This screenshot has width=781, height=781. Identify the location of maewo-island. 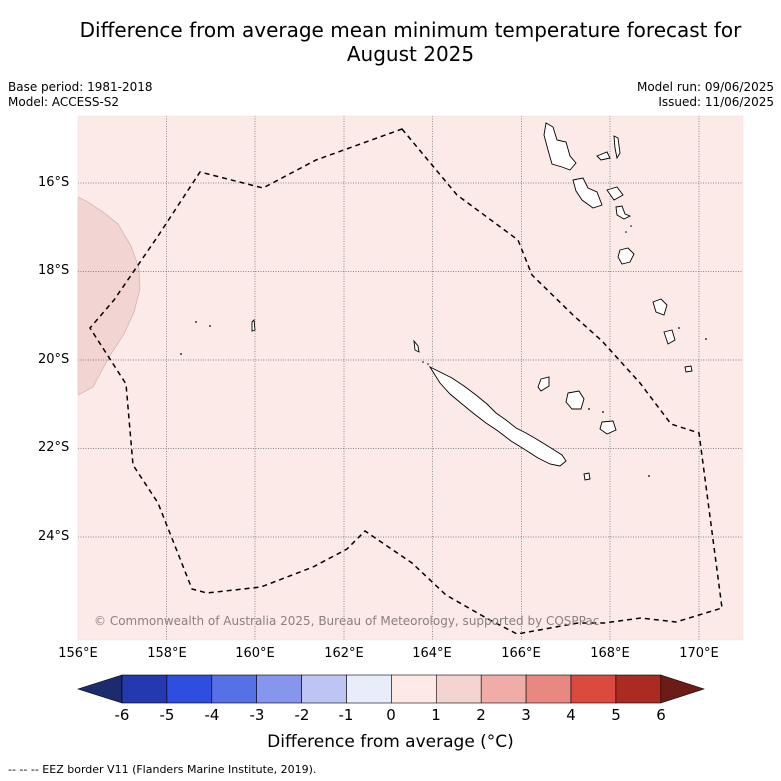
(617, 147).